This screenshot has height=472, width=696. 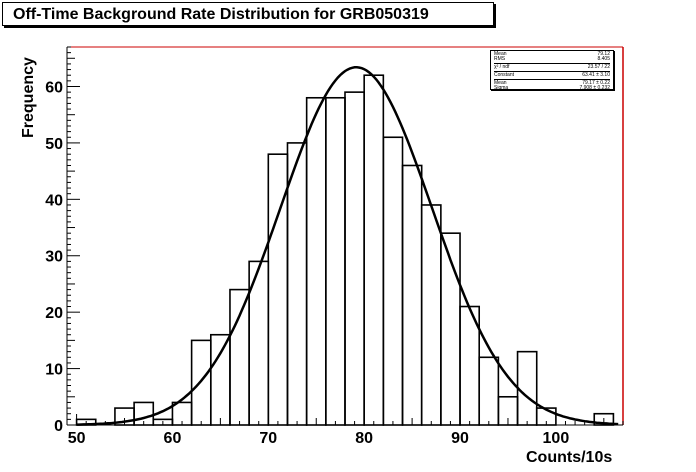 What do you see at coordinates (54, 370) in the screenshot?
I see `y-tick-label: 10` at bounding box center [54, 370].